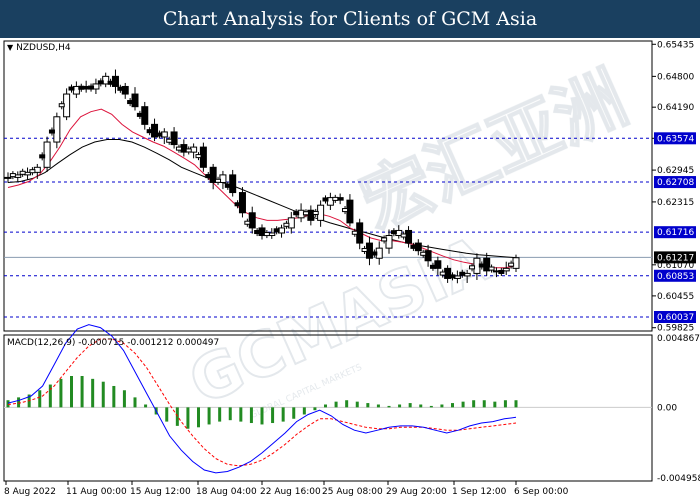 Image resolution: width=700 pixels, height=504 pixels. Describe the element at coordinates (416, 492) in the screenshot. I see `time-tick-label: 29 Aug 20:00` at that location.